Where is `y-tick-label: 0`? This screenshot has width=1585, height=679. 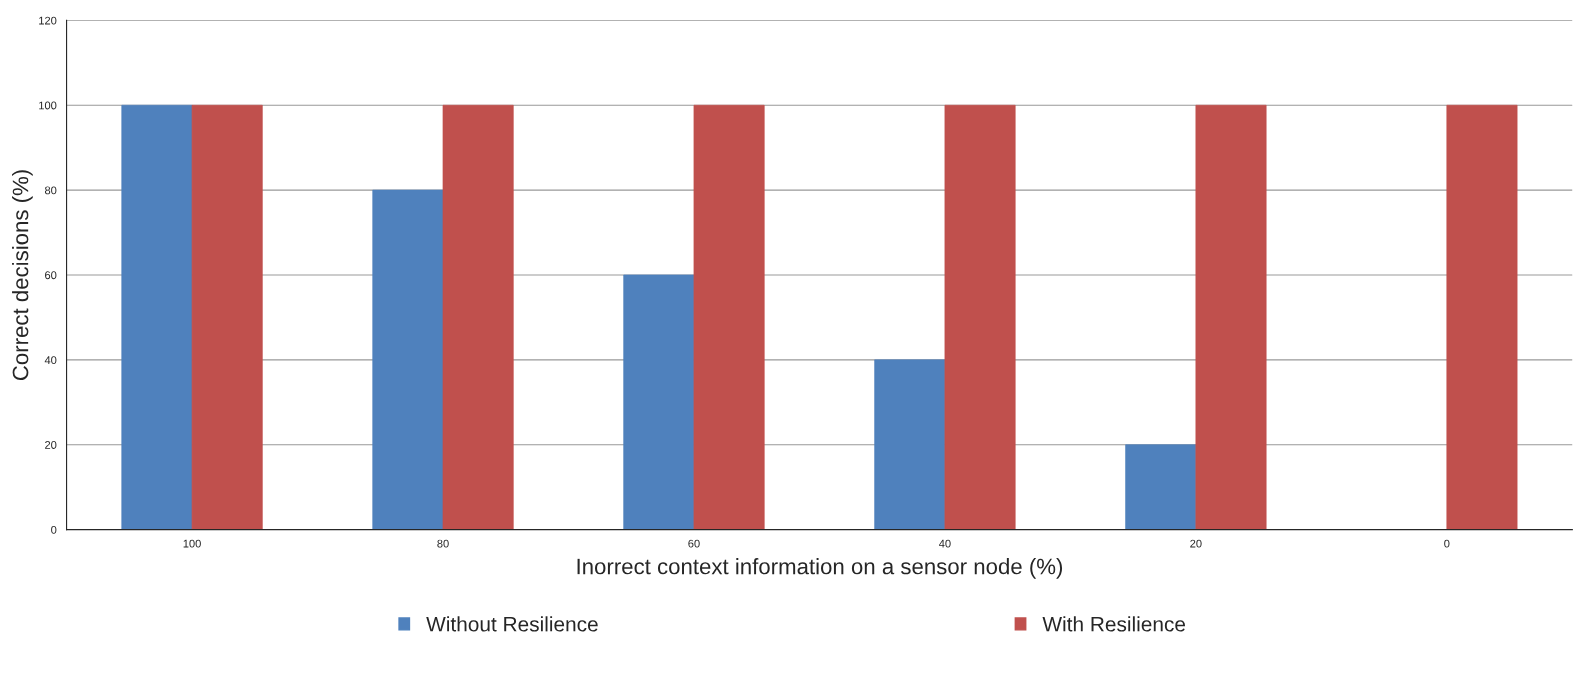
y-tick-label: 0 is located at coordinates (54, 529).